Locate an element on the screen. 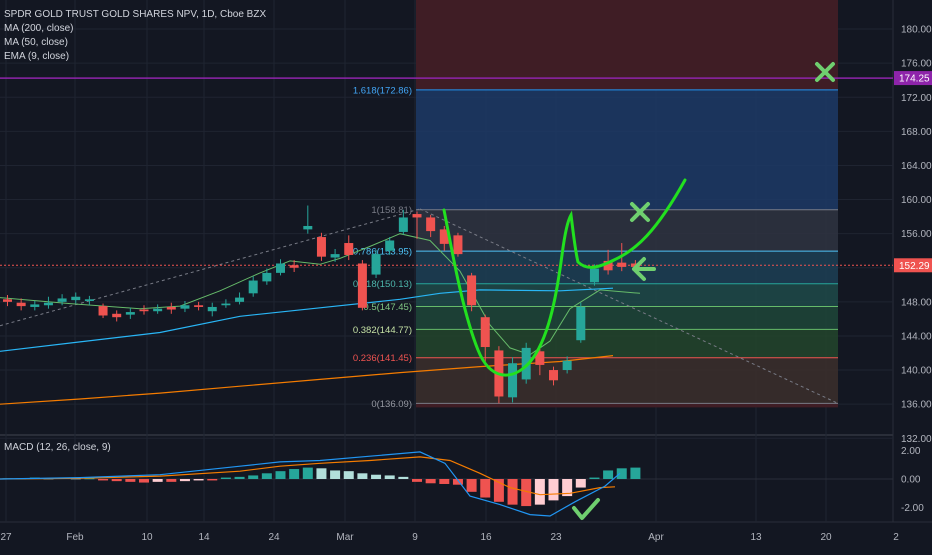  indicator-ema9: EMA (9, close) is located at coordinates (37, 56).